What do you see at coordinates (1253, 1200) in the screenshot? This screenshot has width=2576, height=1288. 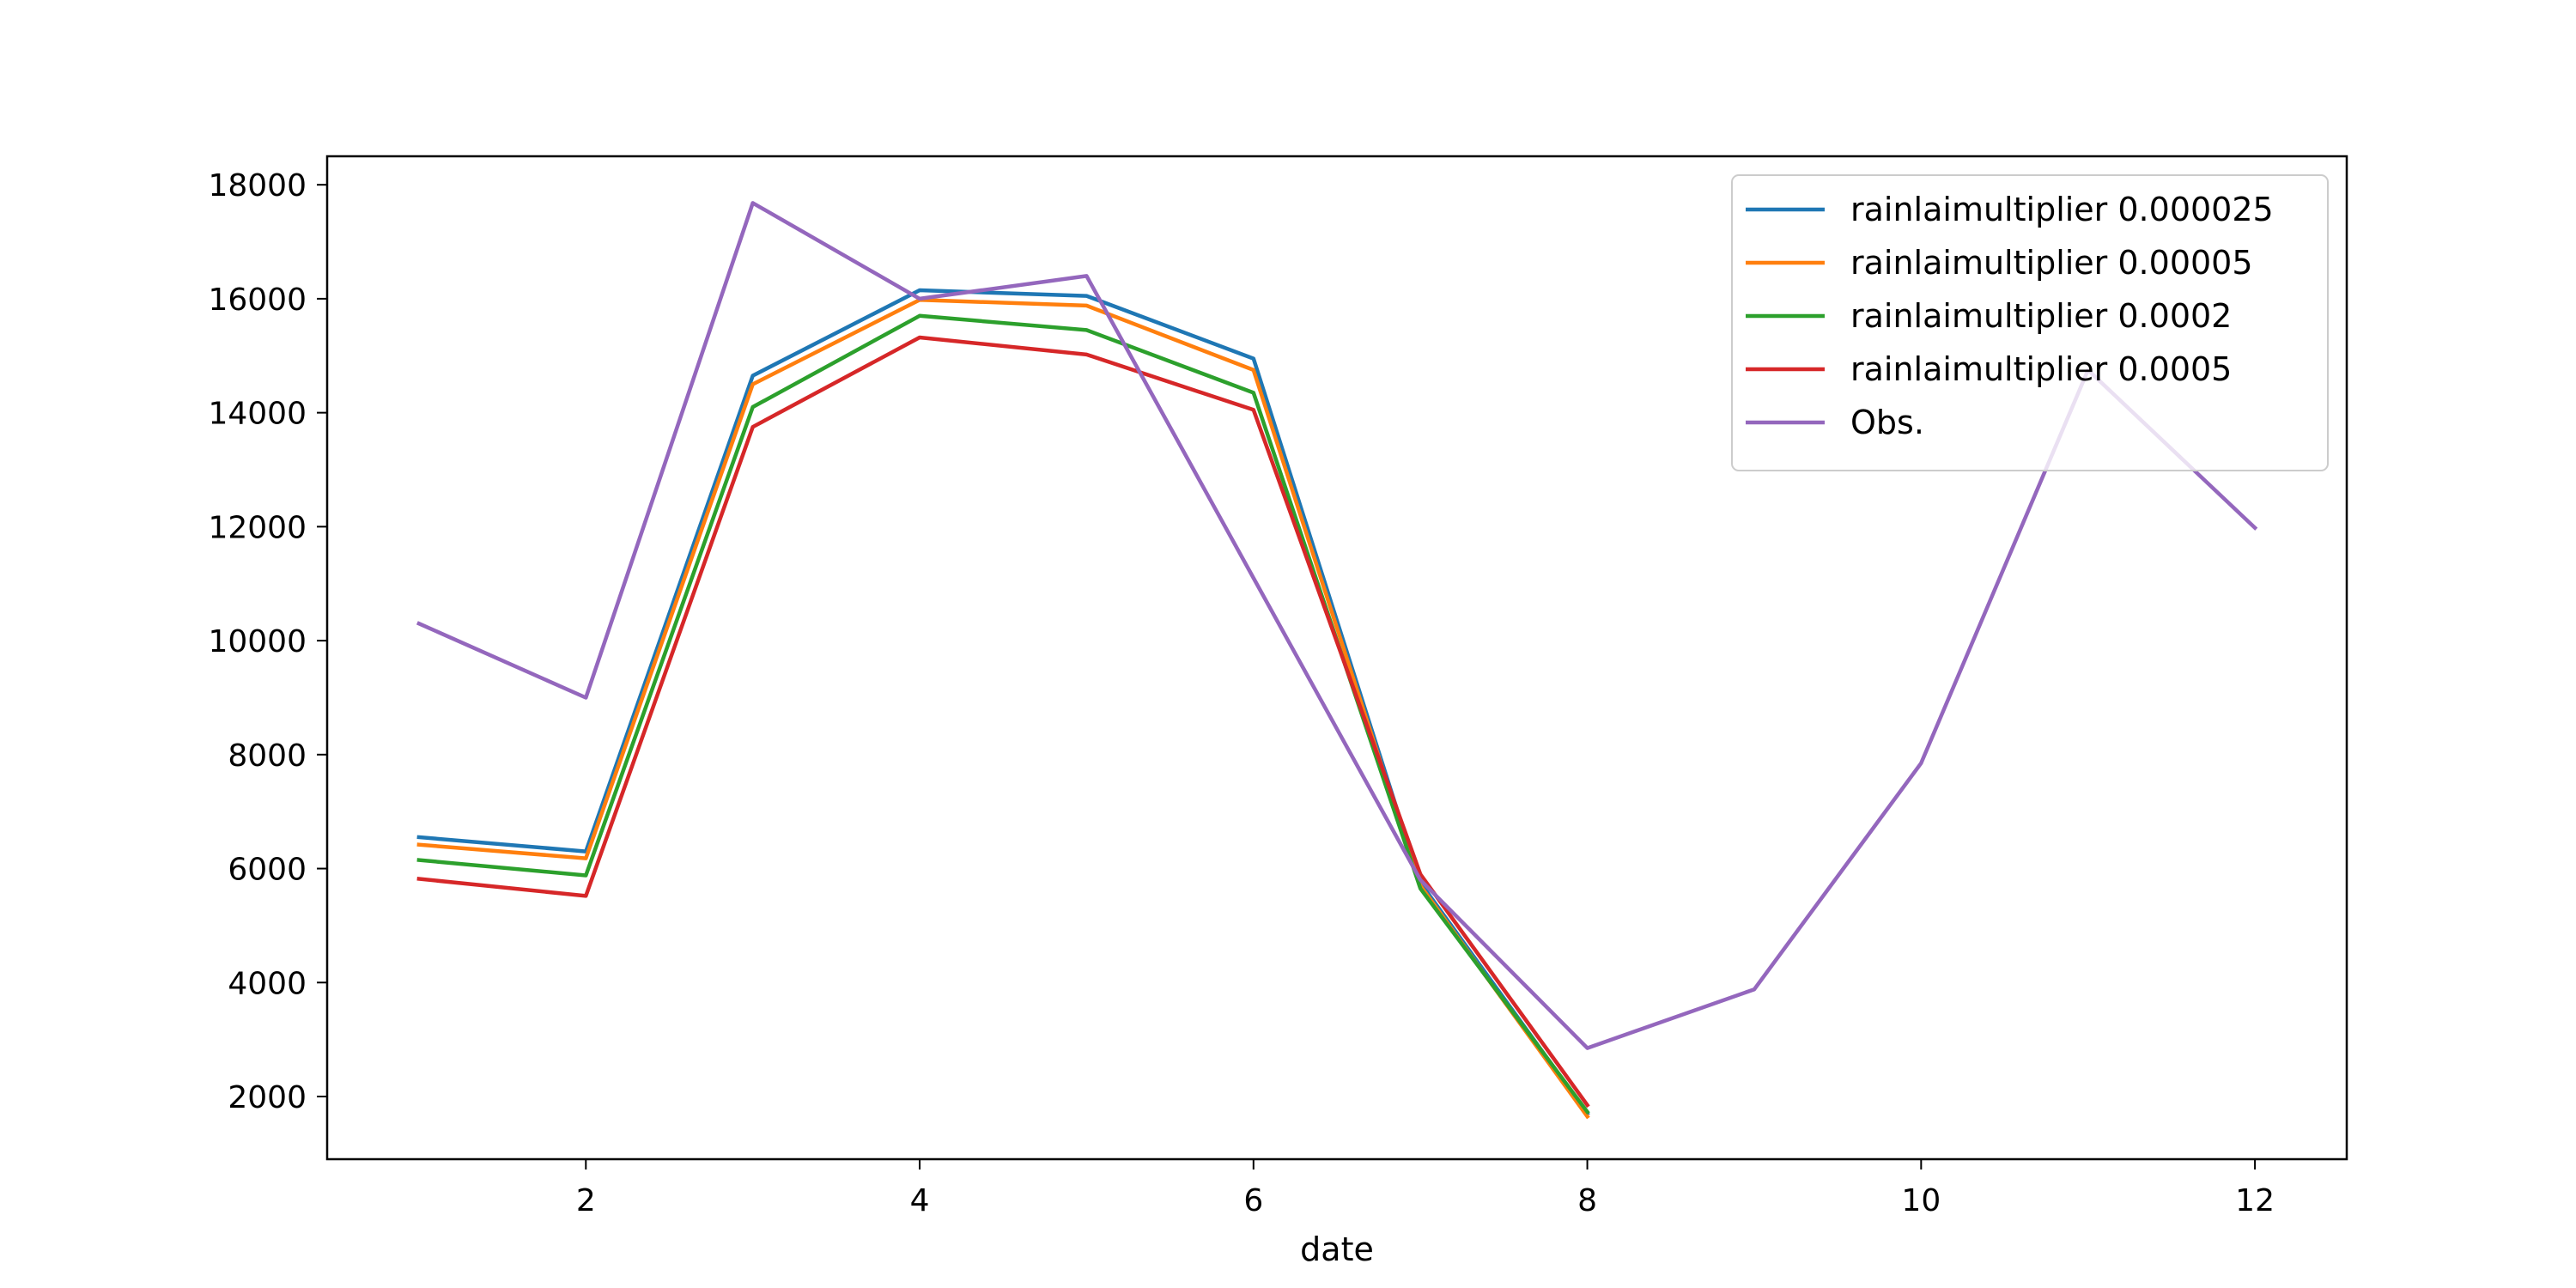 I see `x-tick-label: 6` at bounding box center [1253, 1200].